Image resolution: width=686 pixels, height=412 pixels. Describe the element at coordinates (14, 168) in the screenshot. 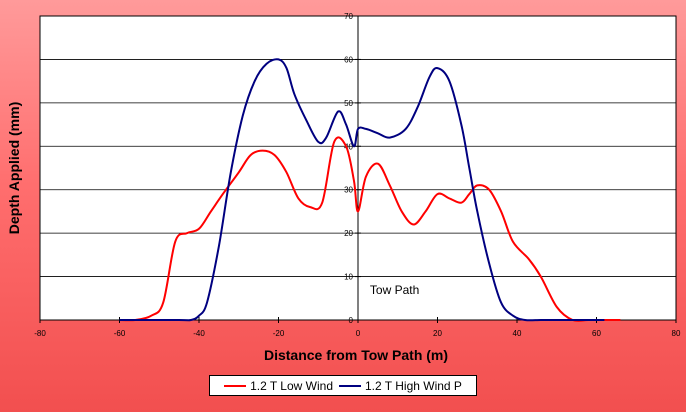

I see `y-axis-title: Depth Applied (mm)` at that location.